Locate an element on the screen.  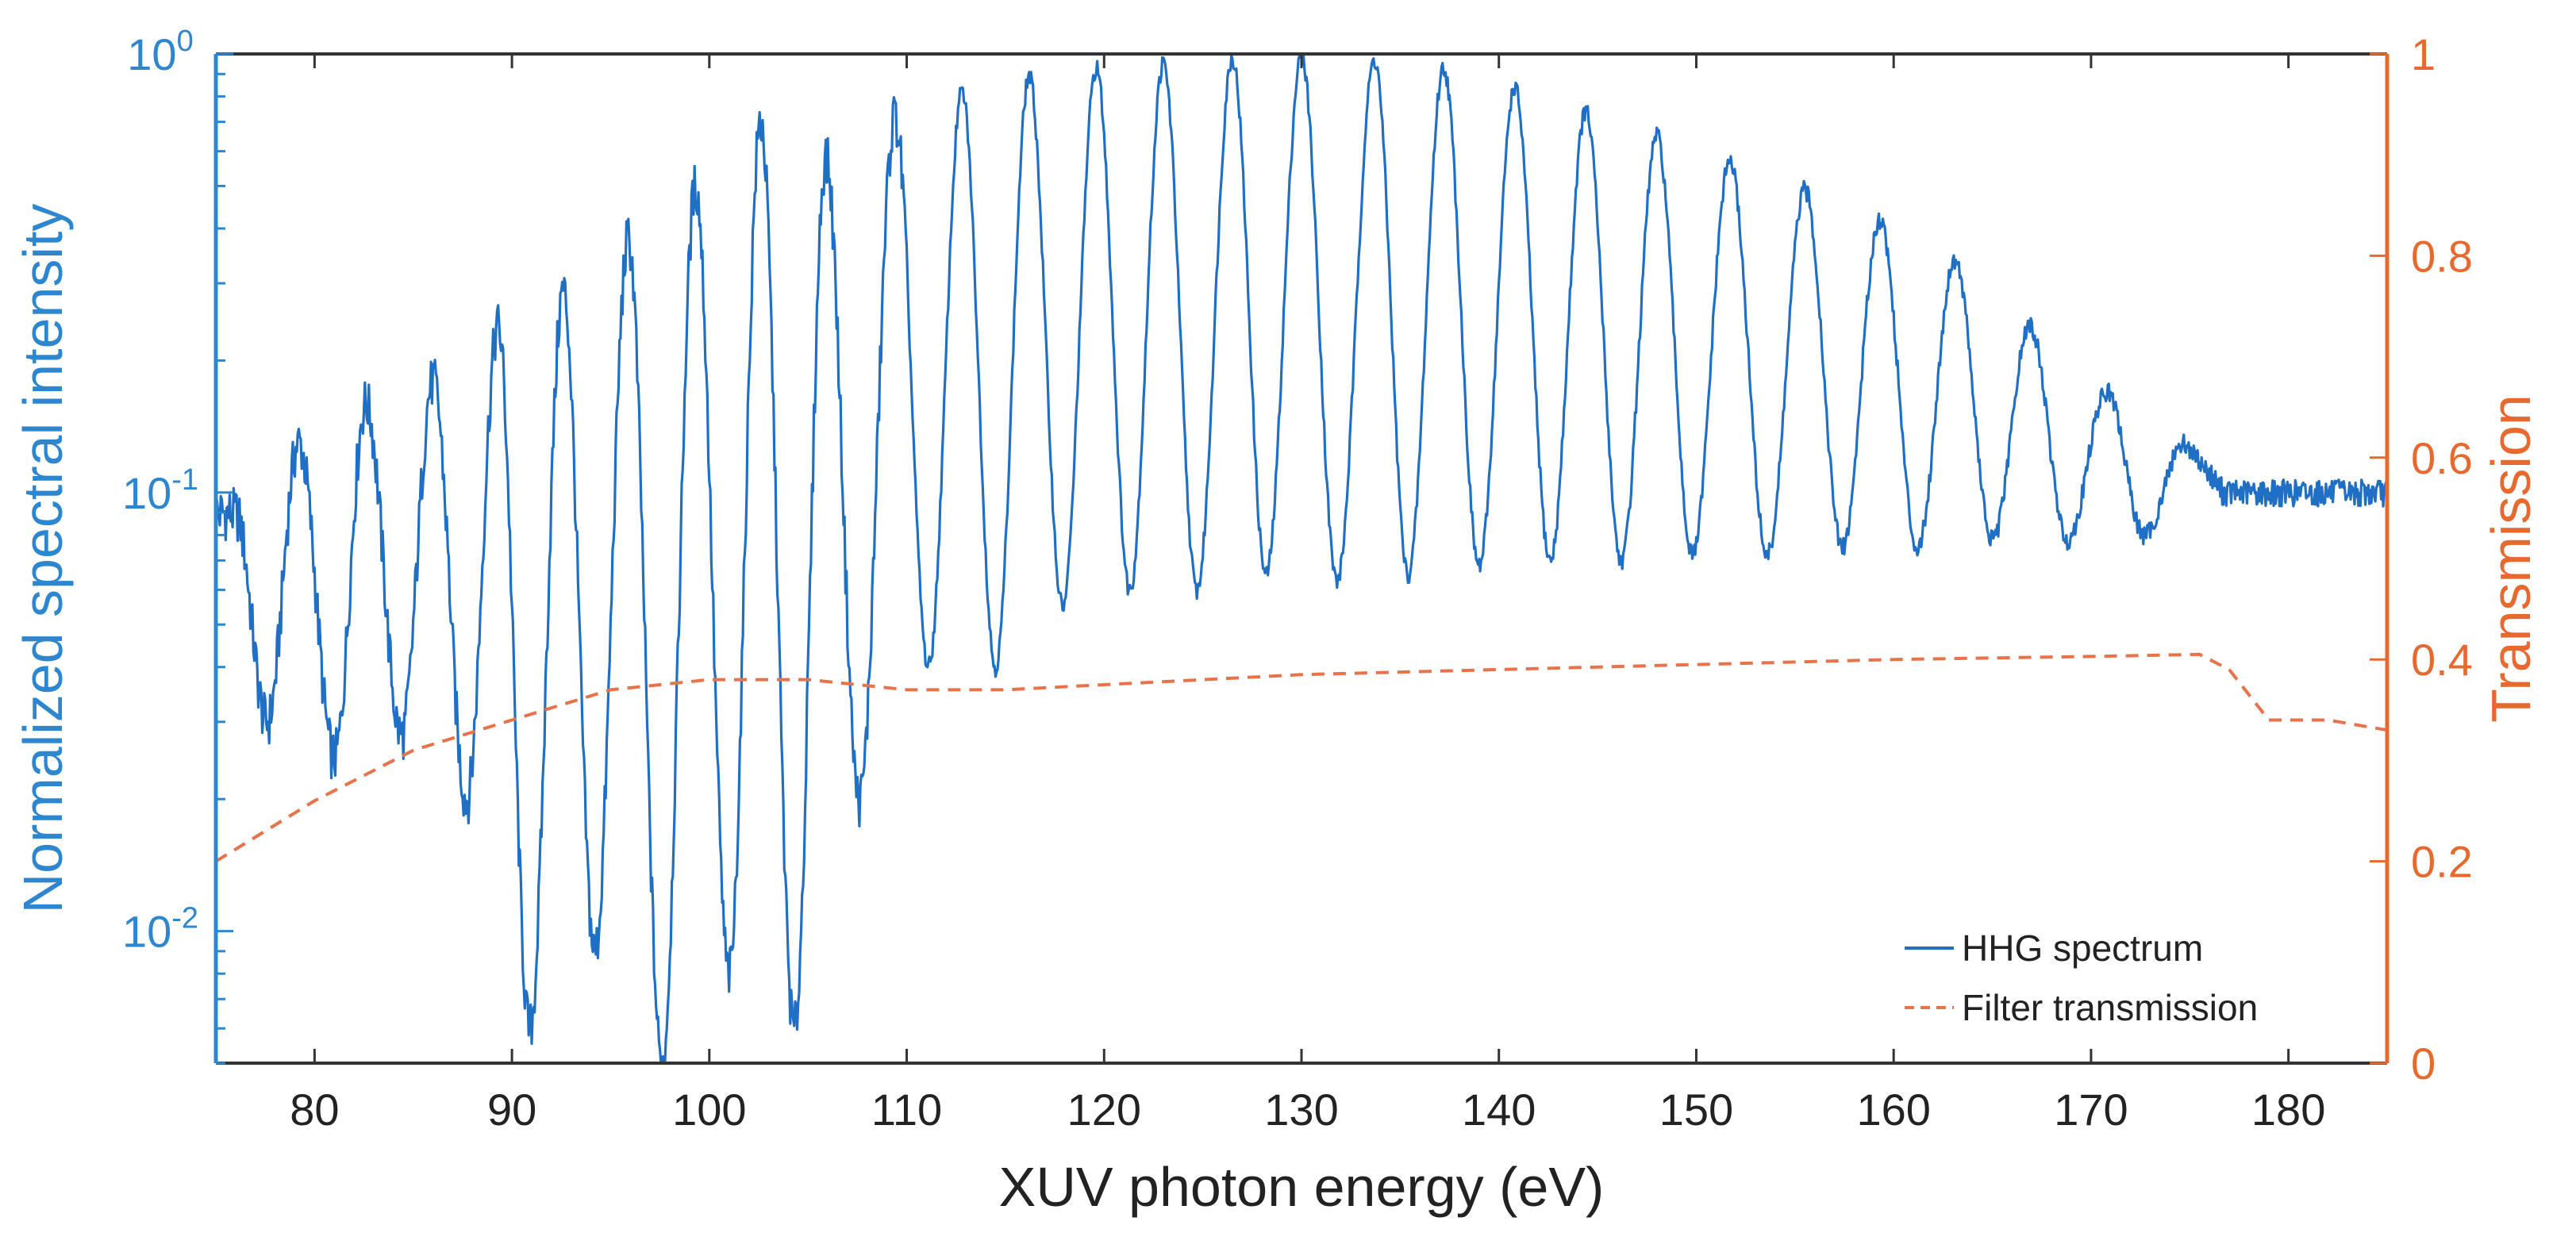
right-y-tick-label: 0.2 is located at coordinates (2442, 862).